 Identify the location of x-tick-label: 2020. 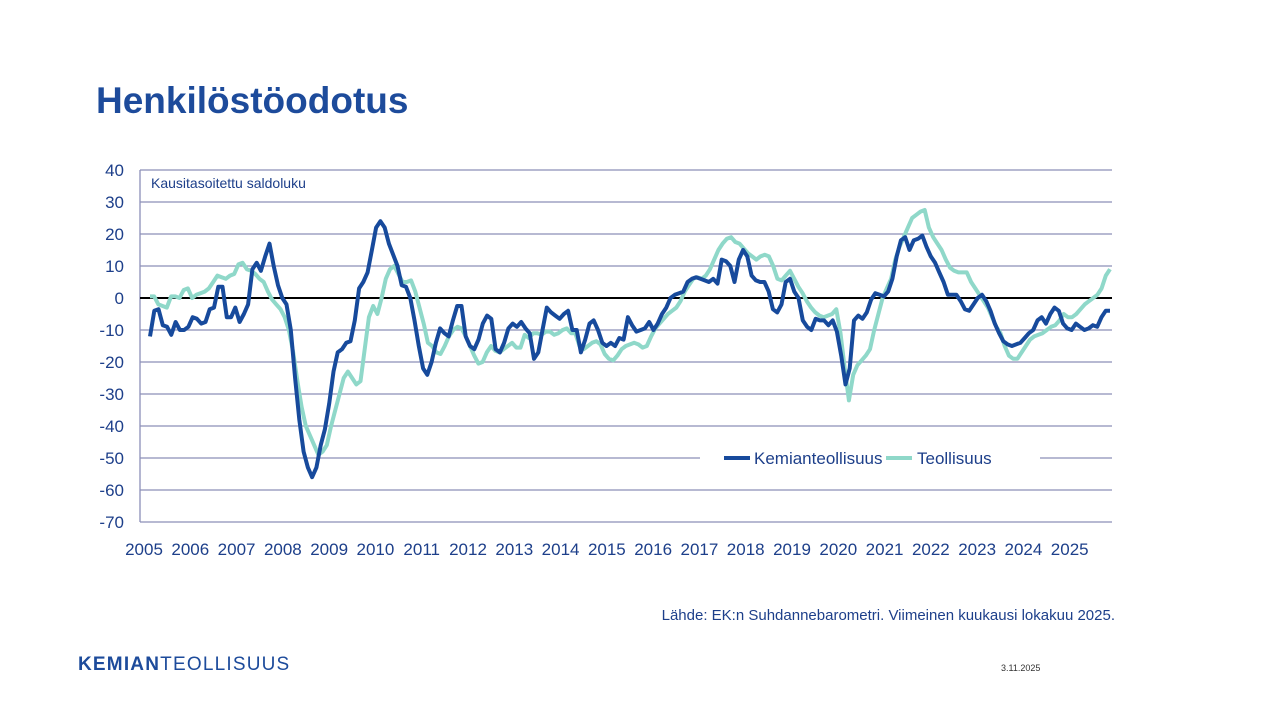
(838, 549).